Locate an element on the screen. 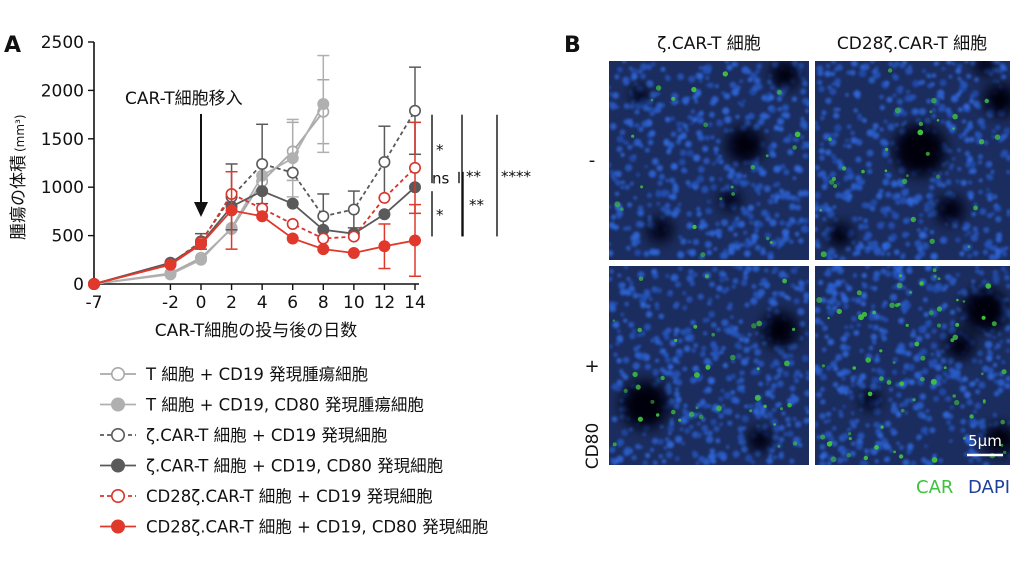  chart-axes is located at coordinates (256, 163).